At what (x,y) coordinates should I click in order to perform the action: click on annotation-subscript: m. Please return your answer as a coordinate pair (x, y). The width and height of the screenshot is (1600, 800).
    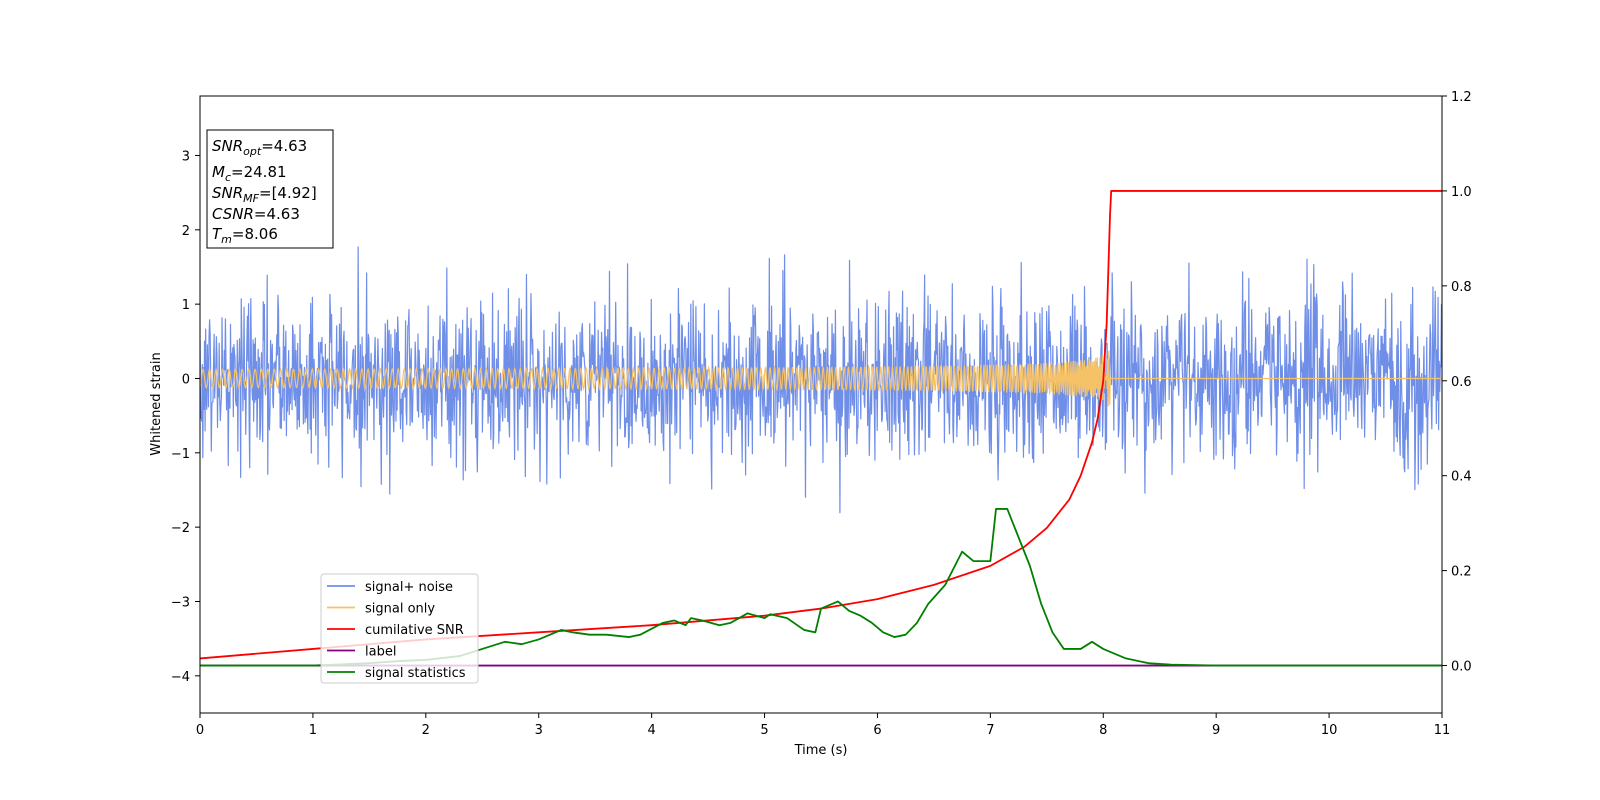
    Looking at the image, I should click on (226, 239).